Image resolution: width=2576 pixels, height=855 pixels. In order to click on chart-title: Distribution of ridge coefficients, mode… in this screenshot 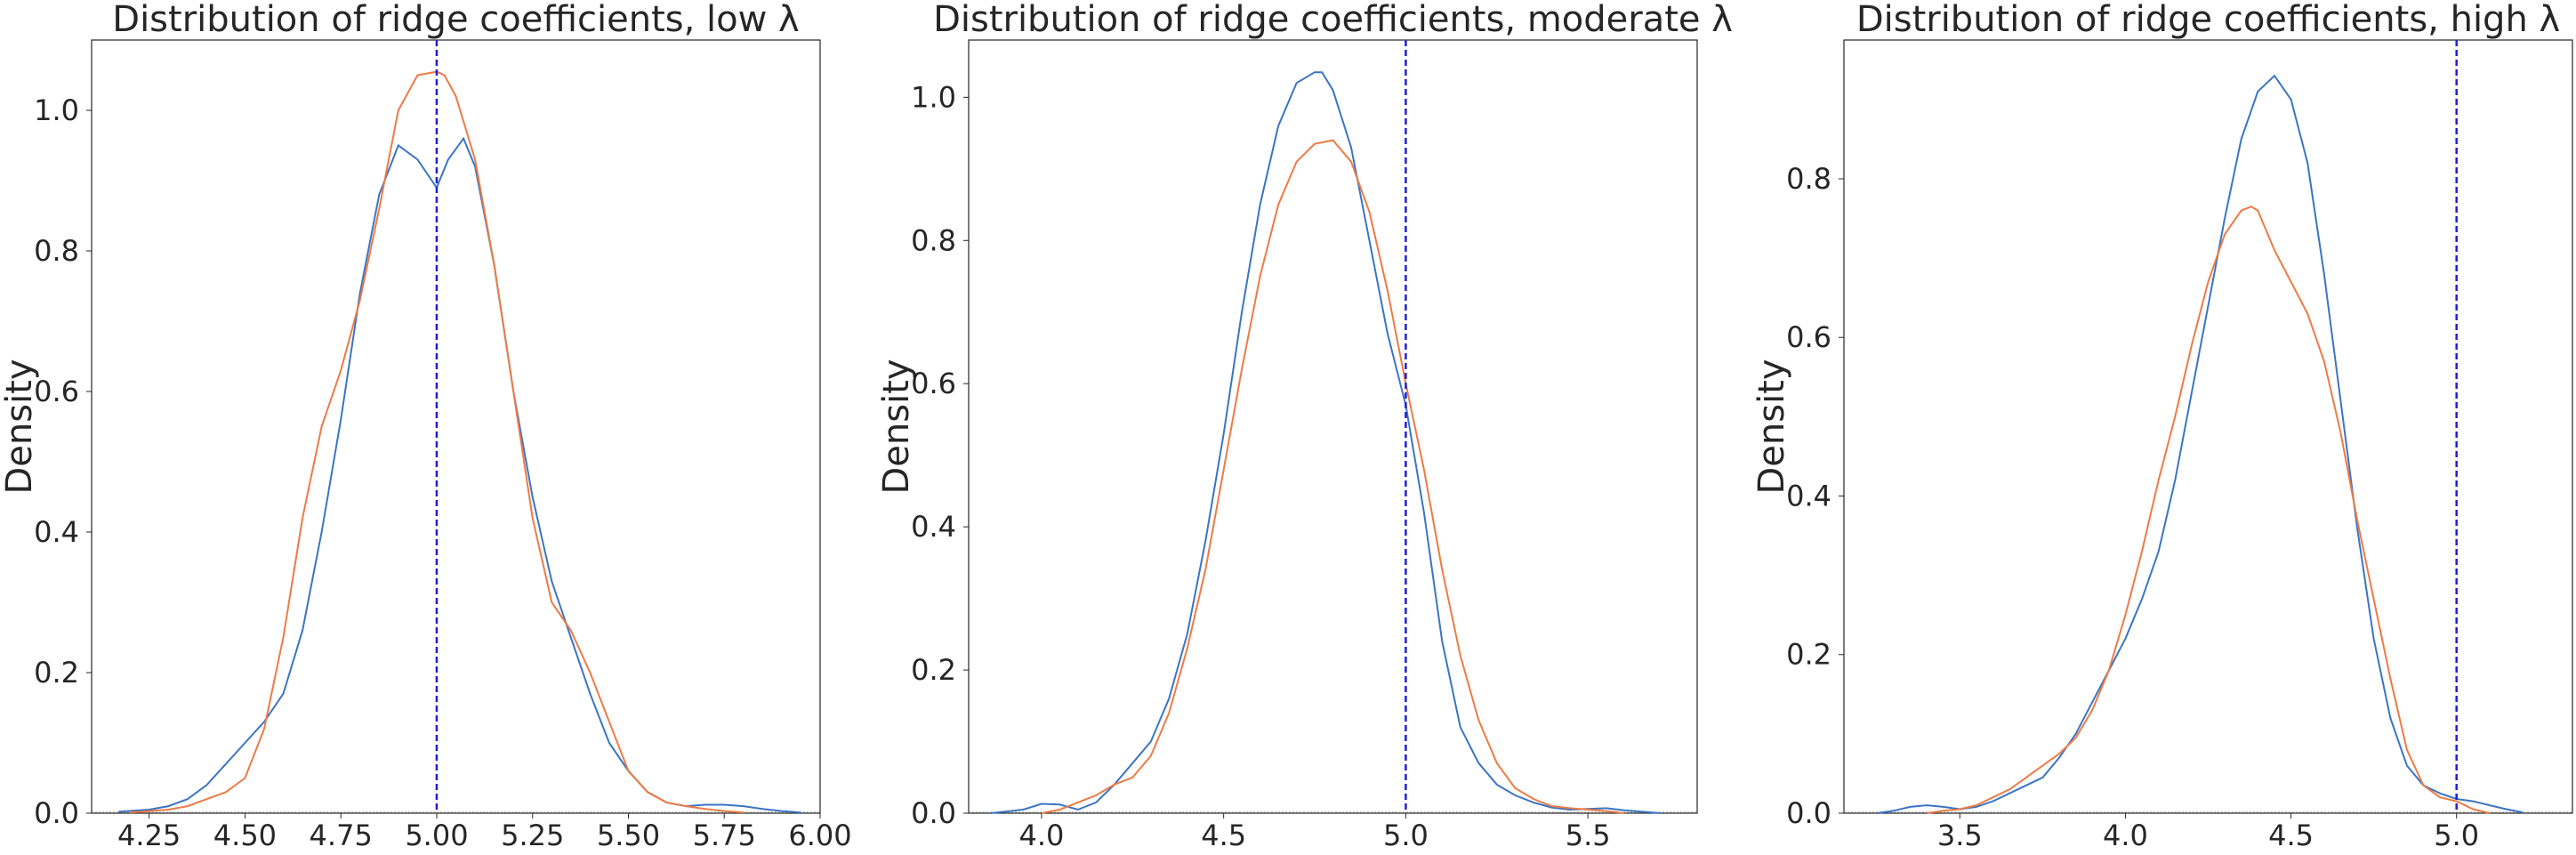, I will do `click(1333, 20)`.